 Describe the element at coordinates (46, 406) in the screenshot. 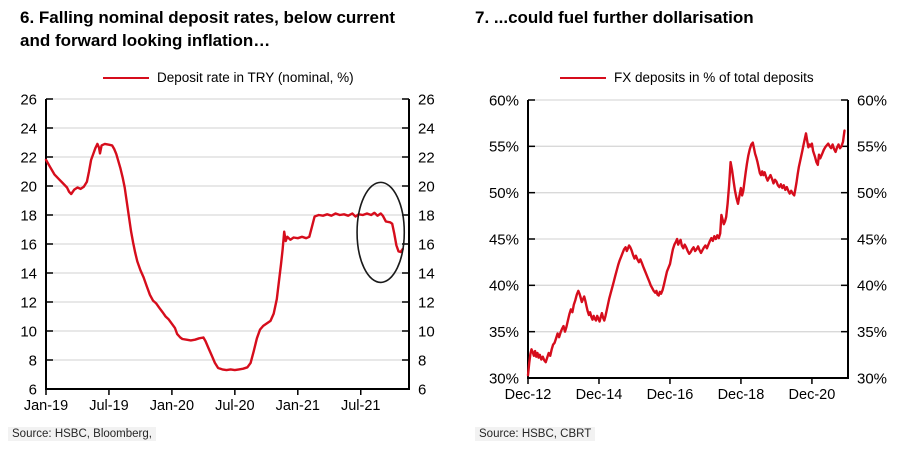

I see `svg-text: Jan-19` at that location.